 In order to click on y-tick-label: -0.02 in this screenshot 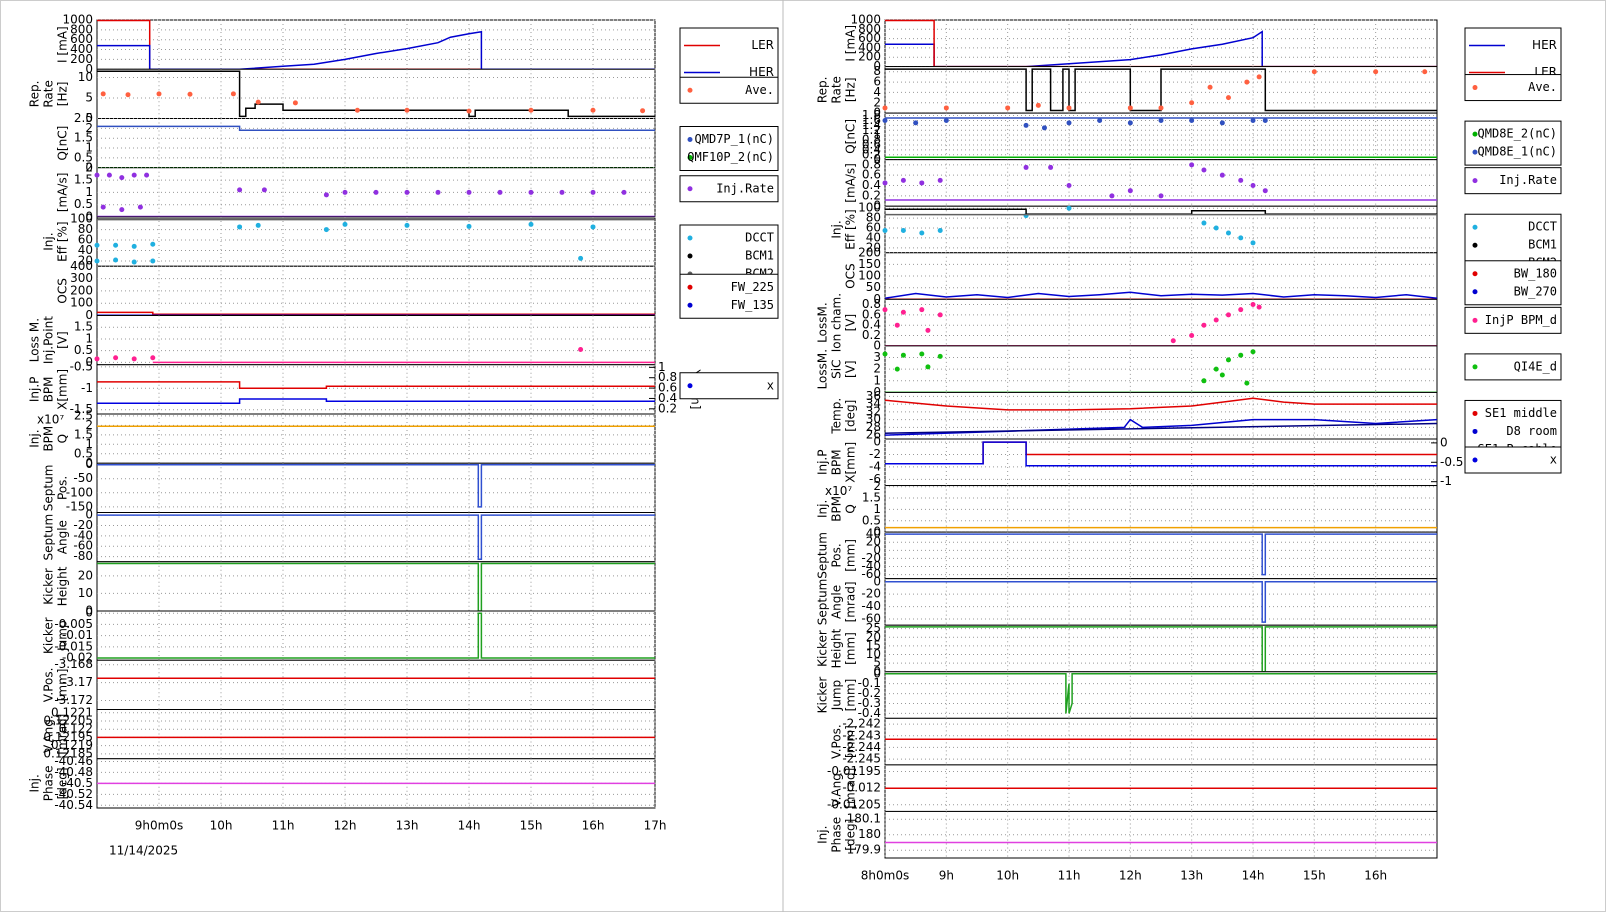, I will do `click(77, 658)`.